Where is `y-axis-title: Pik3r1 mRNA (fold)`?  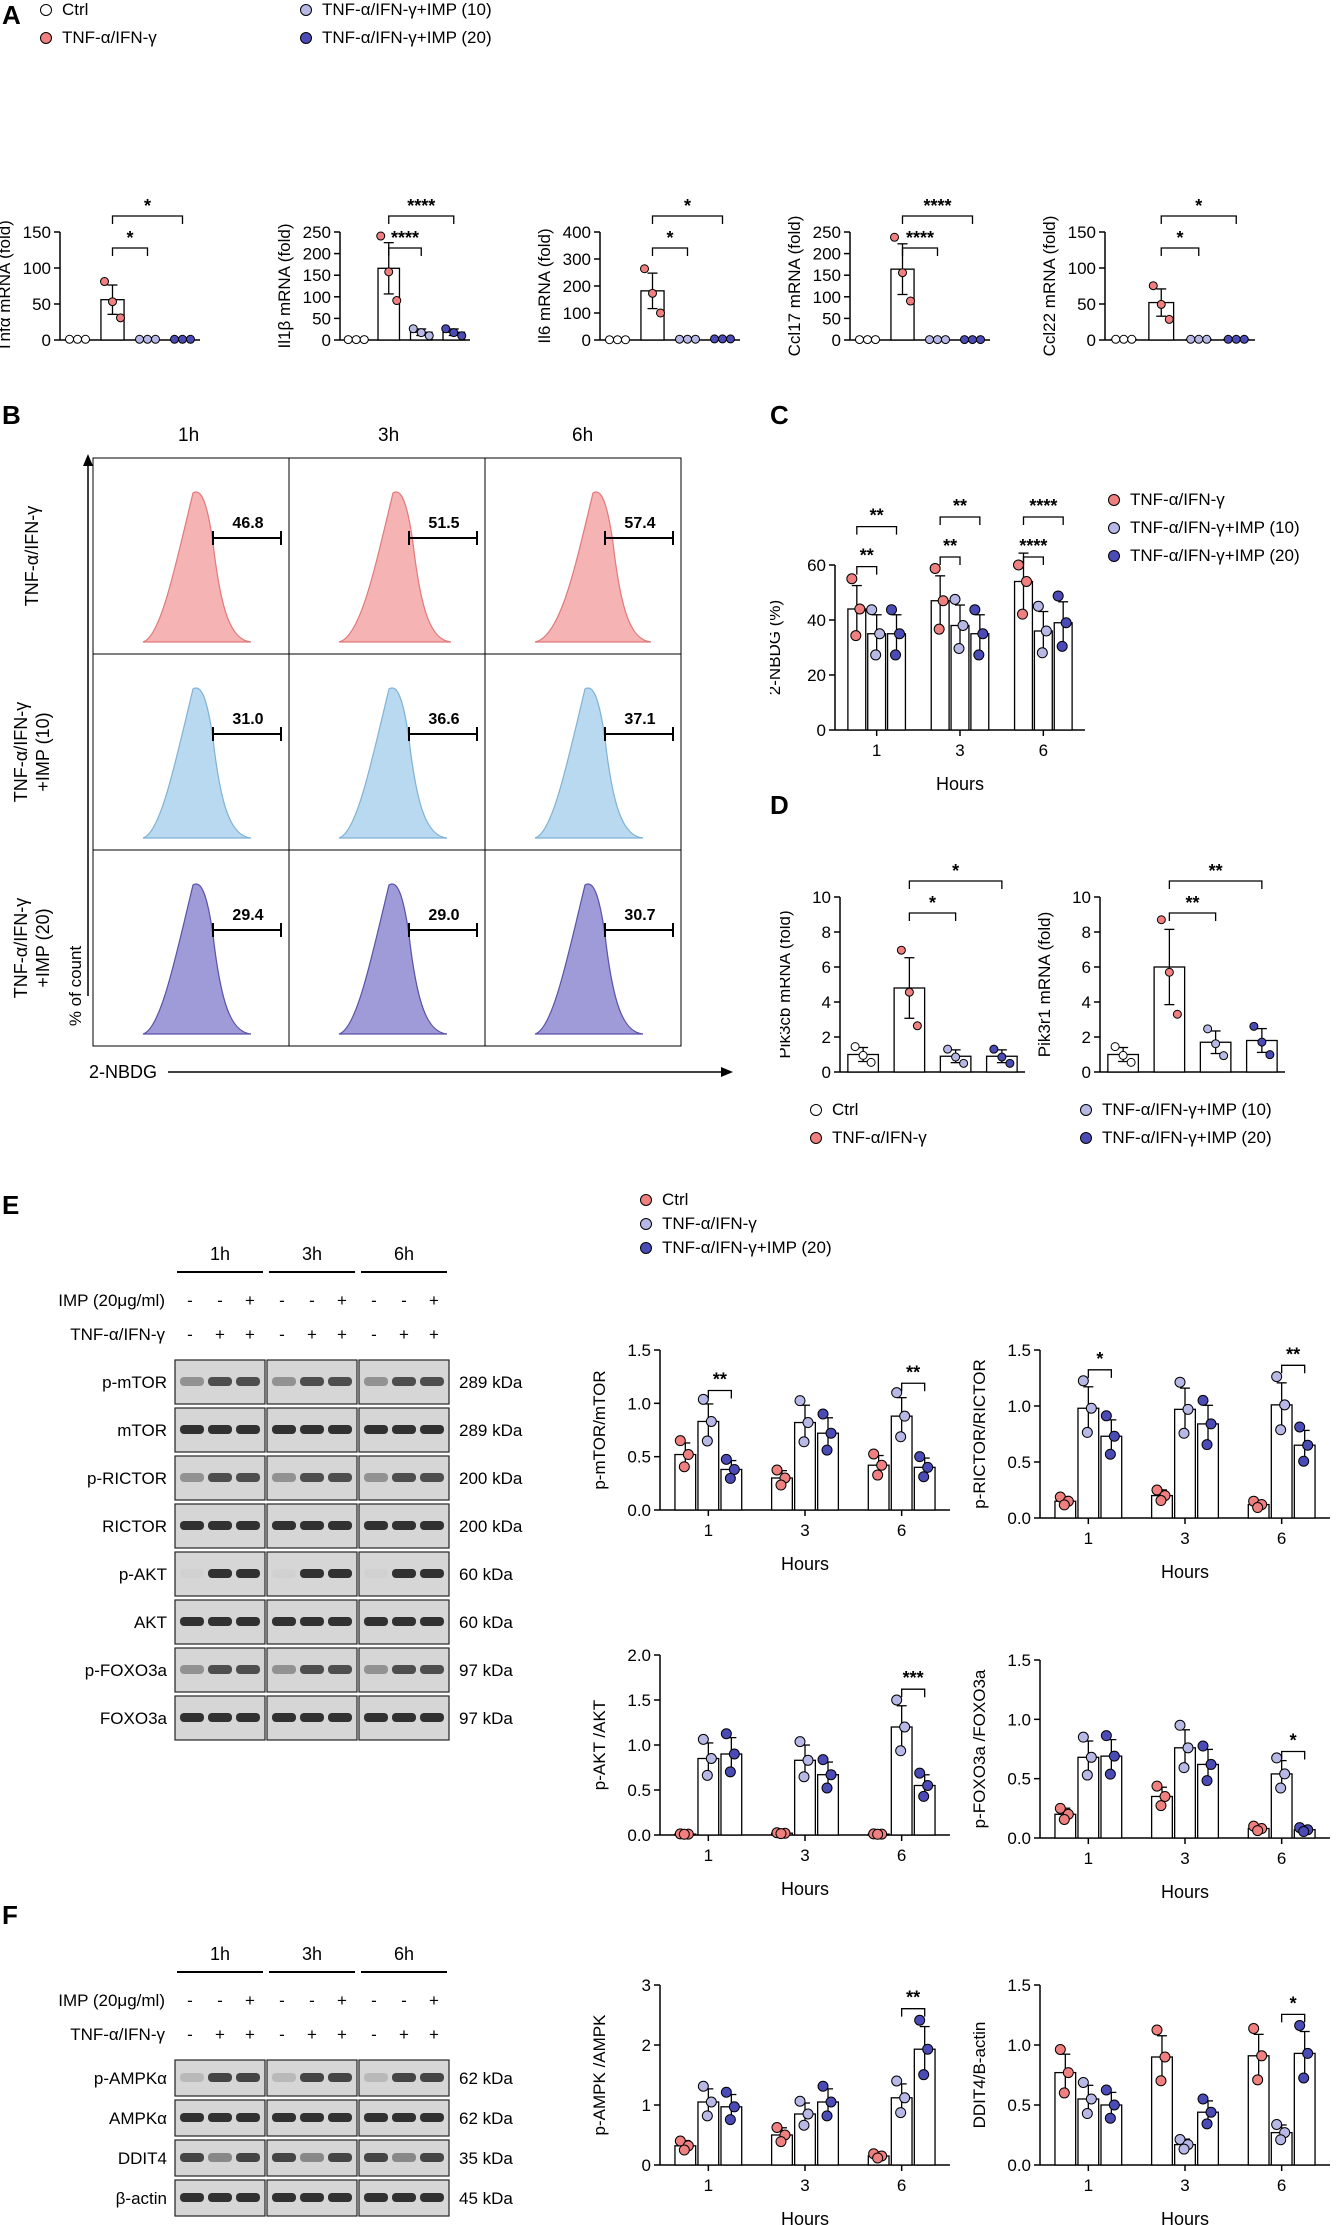
y-axis-title: Pik3r1 mRNA (fold) is located at coordinates (1044, 984).